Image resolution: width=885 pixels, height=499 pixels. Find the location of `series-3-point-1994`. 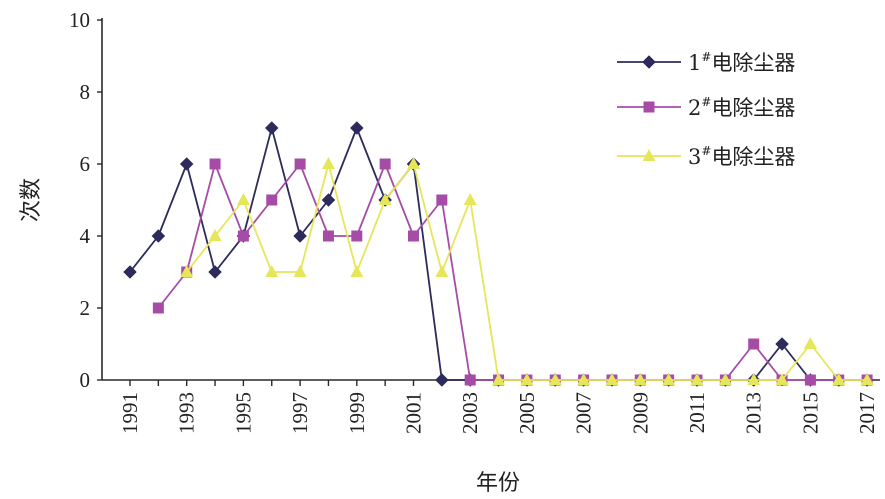

series-3-point-1994 is located at coordinates (215, 235).